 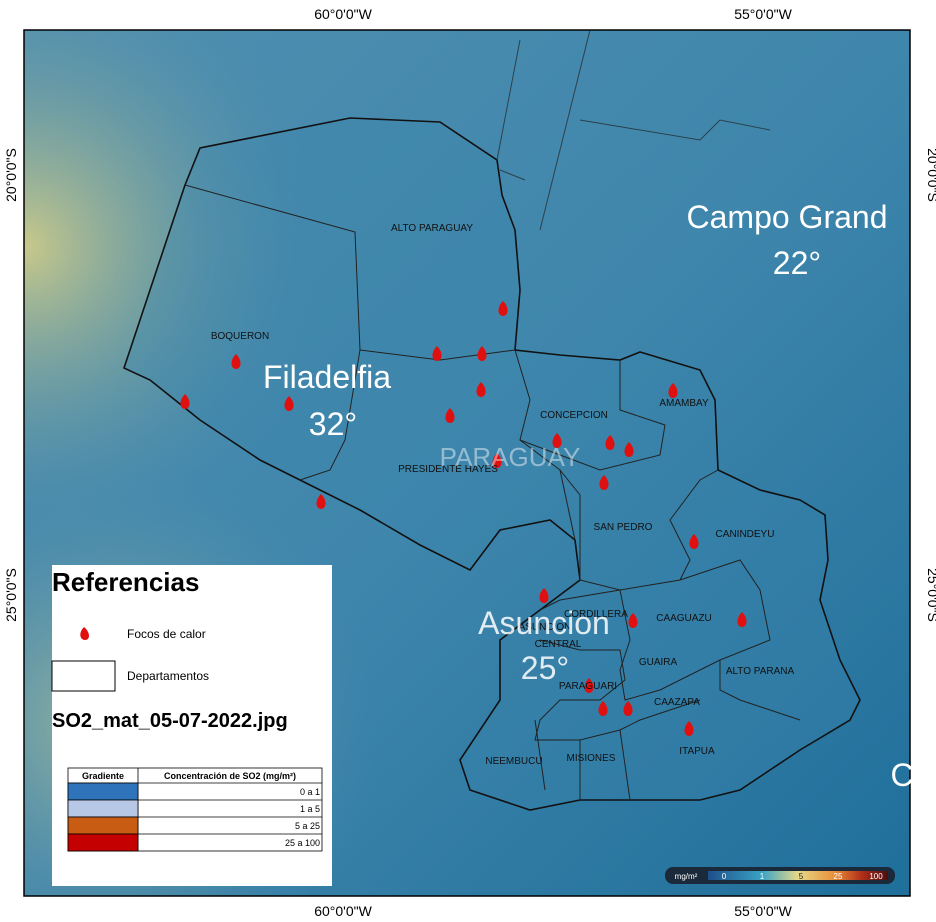 I want to click on department-label: BOQUERON, so click(x=240, y=336).